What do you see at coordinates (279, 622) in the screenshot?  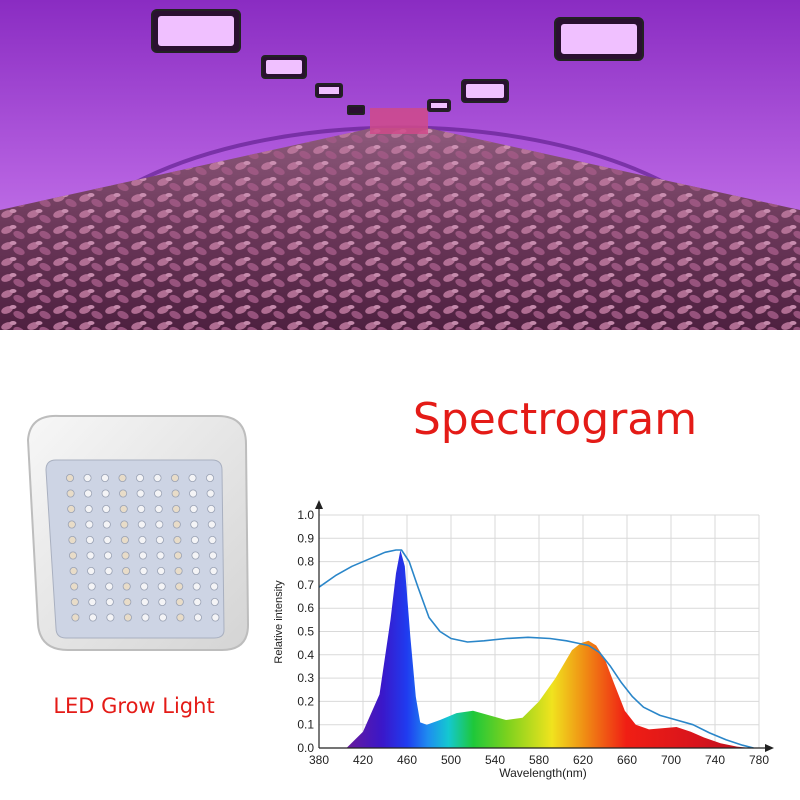 I see `y-axis-label: Relative intensity` at bounding box center [279, 622].